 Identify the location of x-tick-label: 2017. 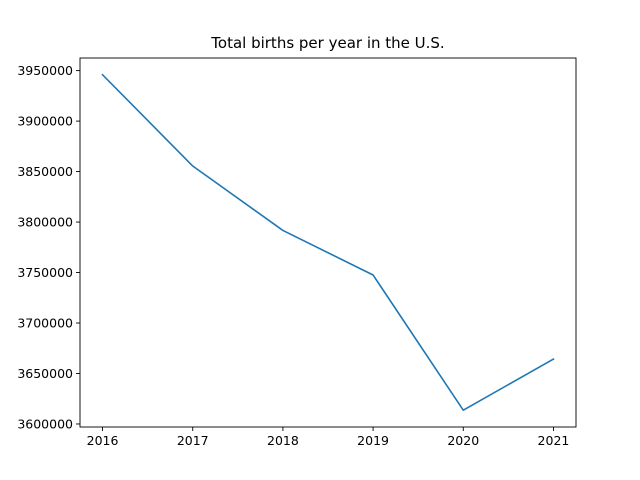
(193, 440).